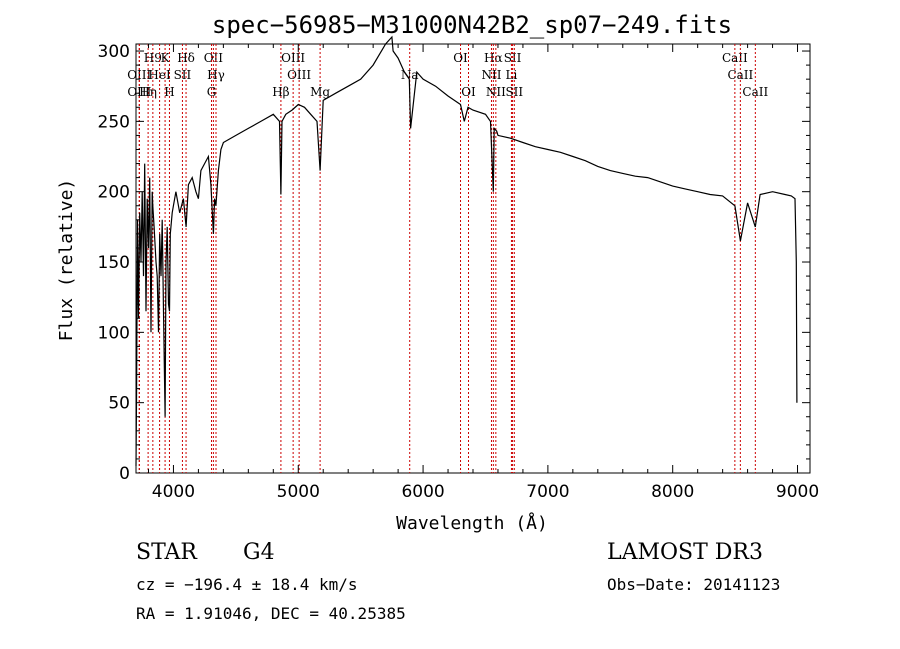 The height and width of the screenshot is (649, 900). Describe the element at coordinates (114, 193) in the screenshot. I see `y-tick-label: 200` at that location.